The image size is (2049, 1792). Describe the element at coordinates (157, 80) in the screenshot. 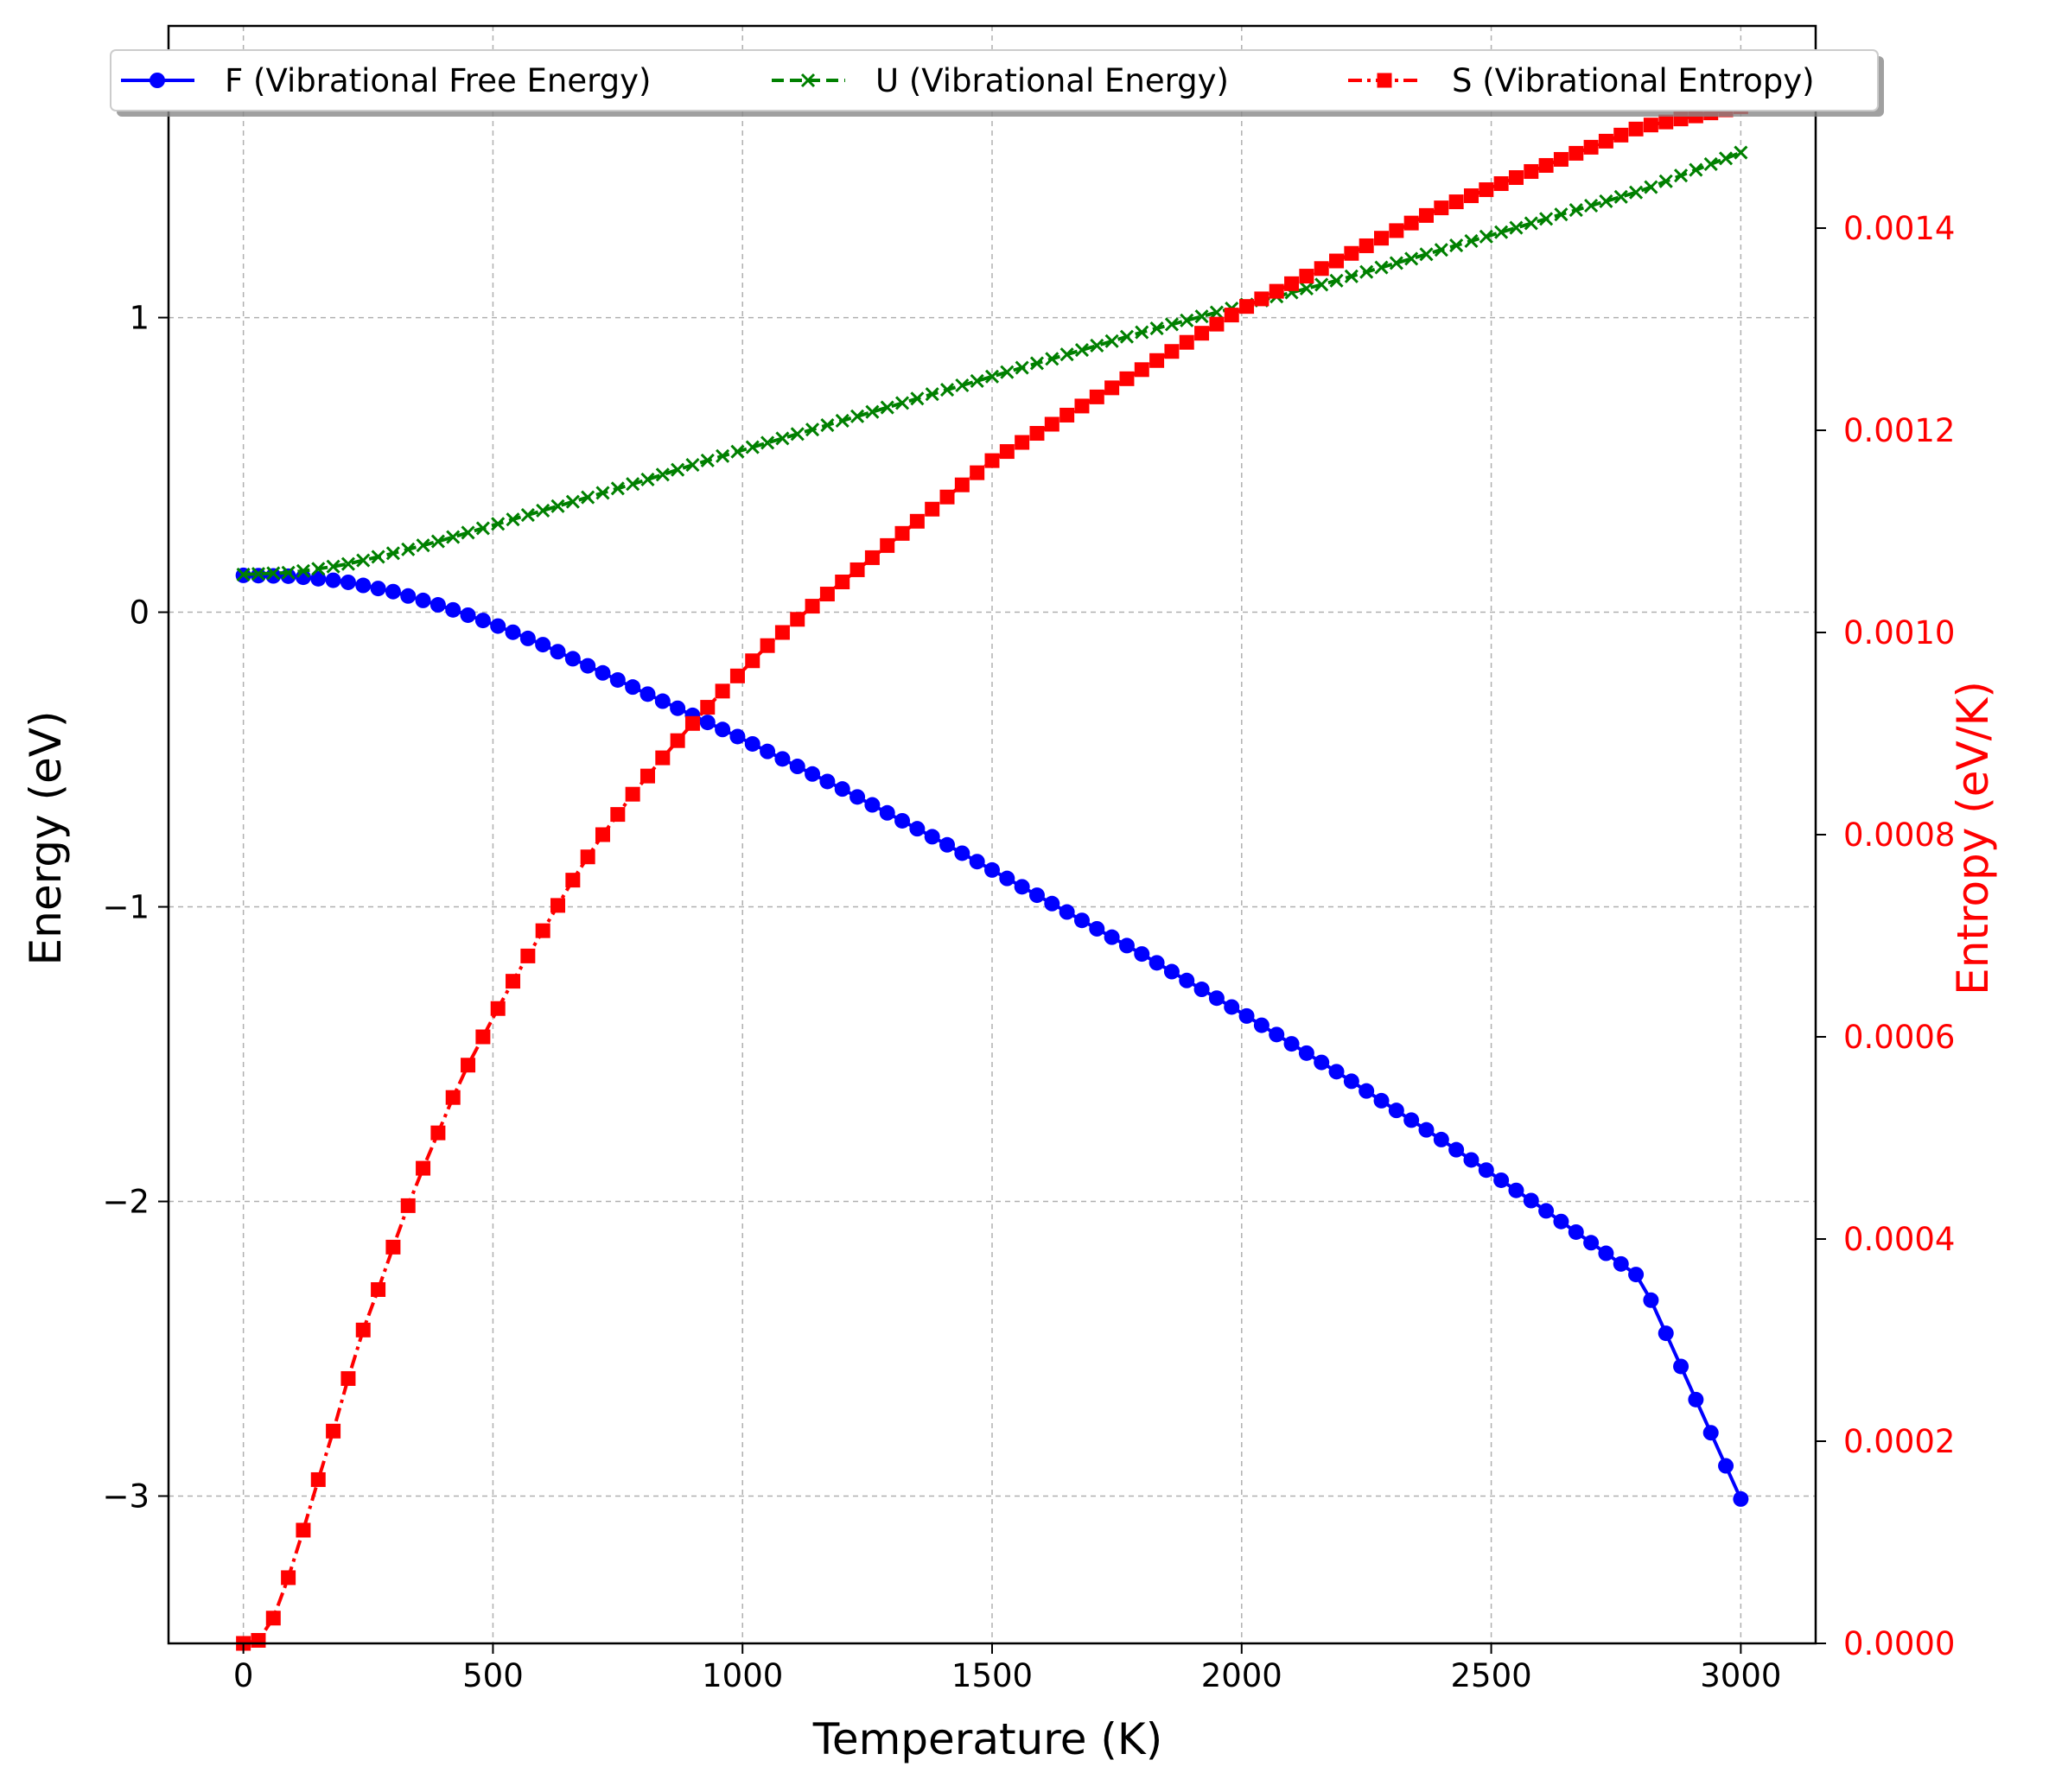

I see `legend-marker` at that location.